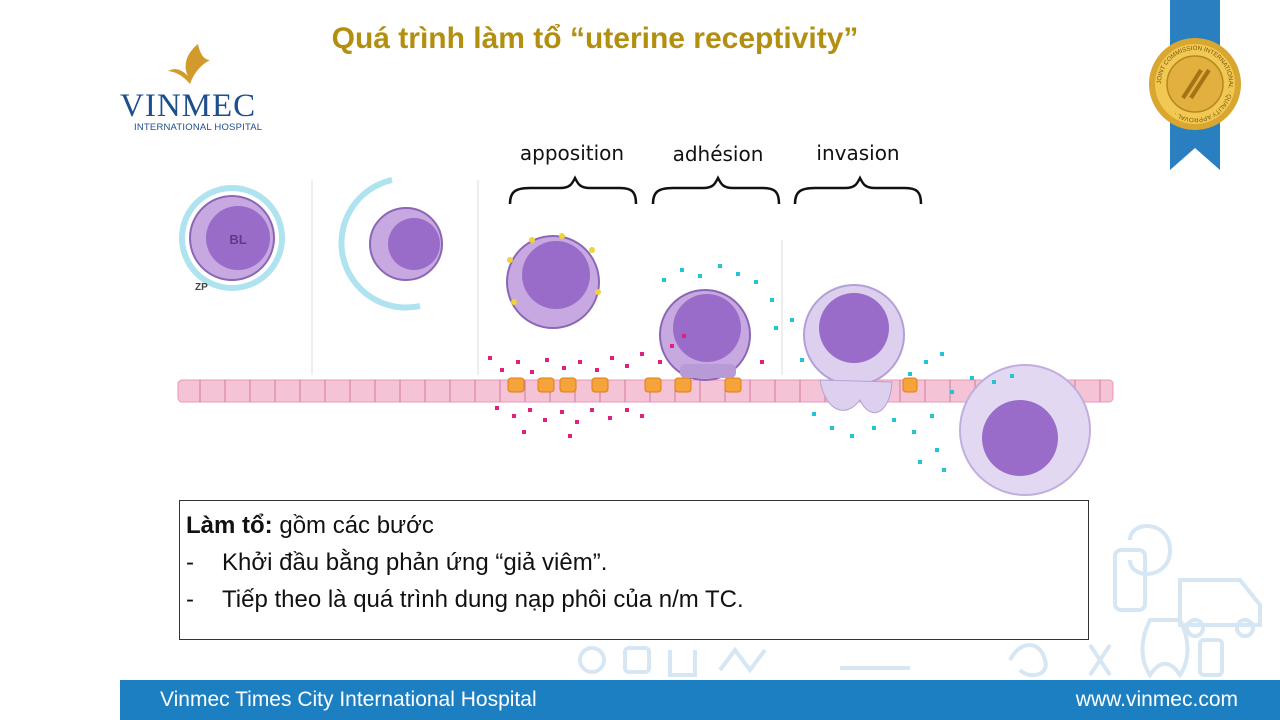 The width and height of the screenshot is (1280, 720). Describe the element at coordinates (1130, 580) in the screenshot. I see `decor-vial-icon` at that location.